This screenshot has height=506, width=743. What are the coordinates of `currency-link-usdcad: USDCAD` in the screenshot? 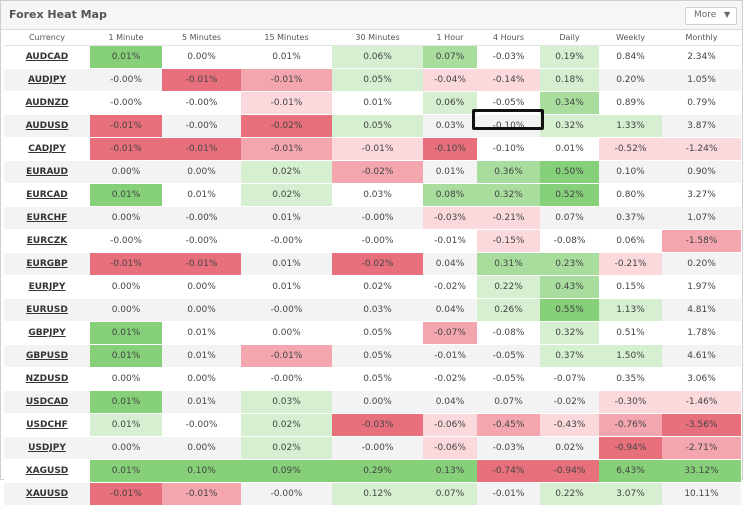 It's located at (47, 402).